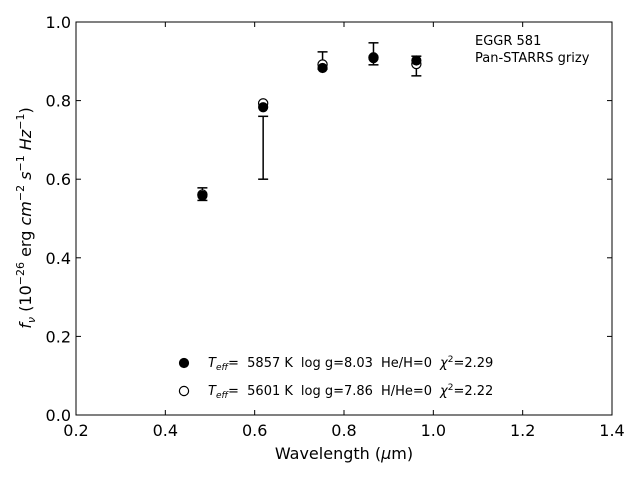  What do you see at coordinates (58, 101) in the screenshot?
I see `y-tick-label: 0.8` at bounding box center [58, 101].